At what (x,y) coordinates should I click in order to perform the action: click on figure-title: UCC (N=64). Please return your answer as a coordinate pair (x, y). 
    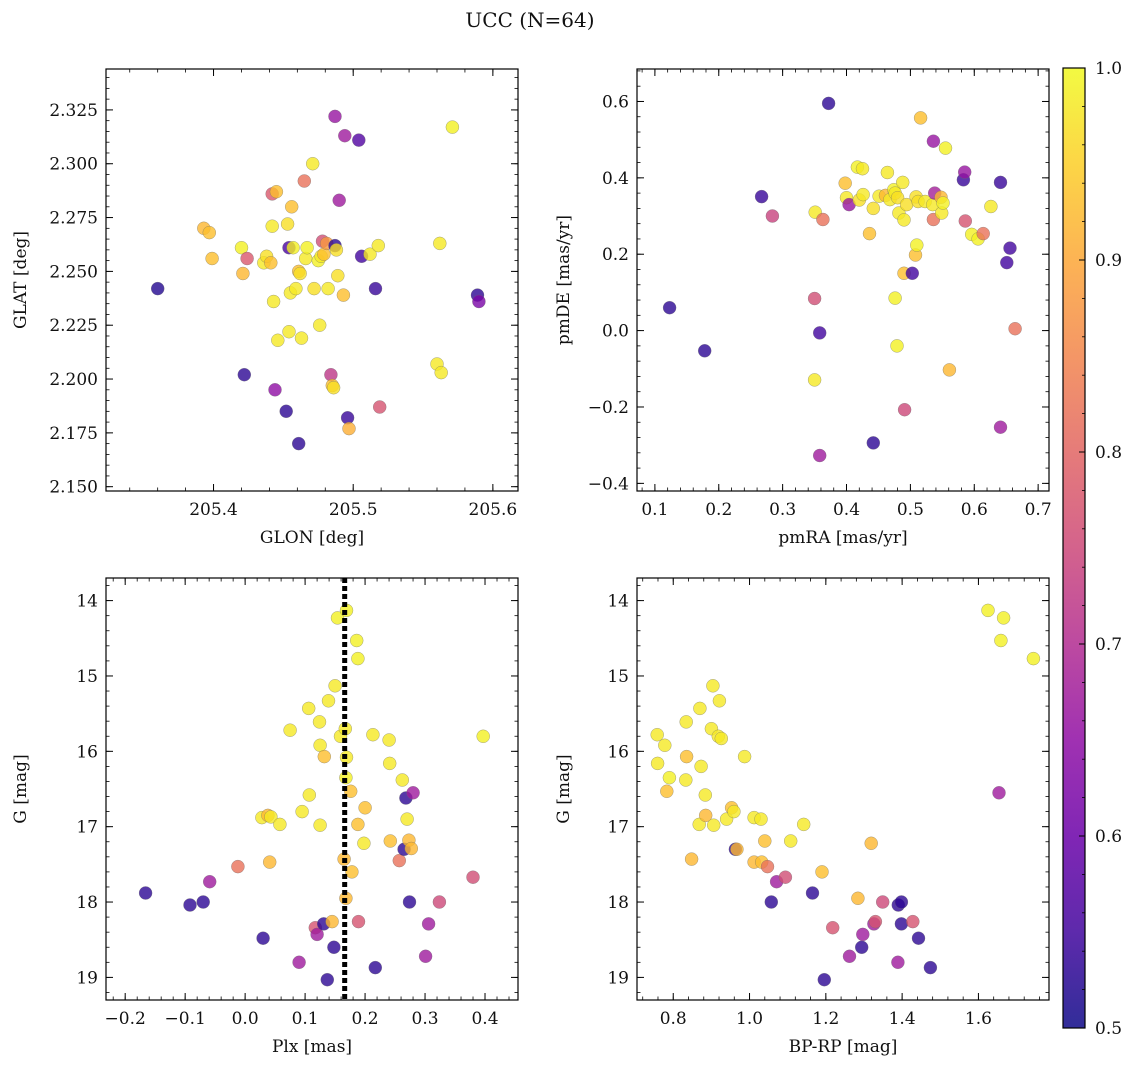
    Looking at the image, I should click on (529, 20).